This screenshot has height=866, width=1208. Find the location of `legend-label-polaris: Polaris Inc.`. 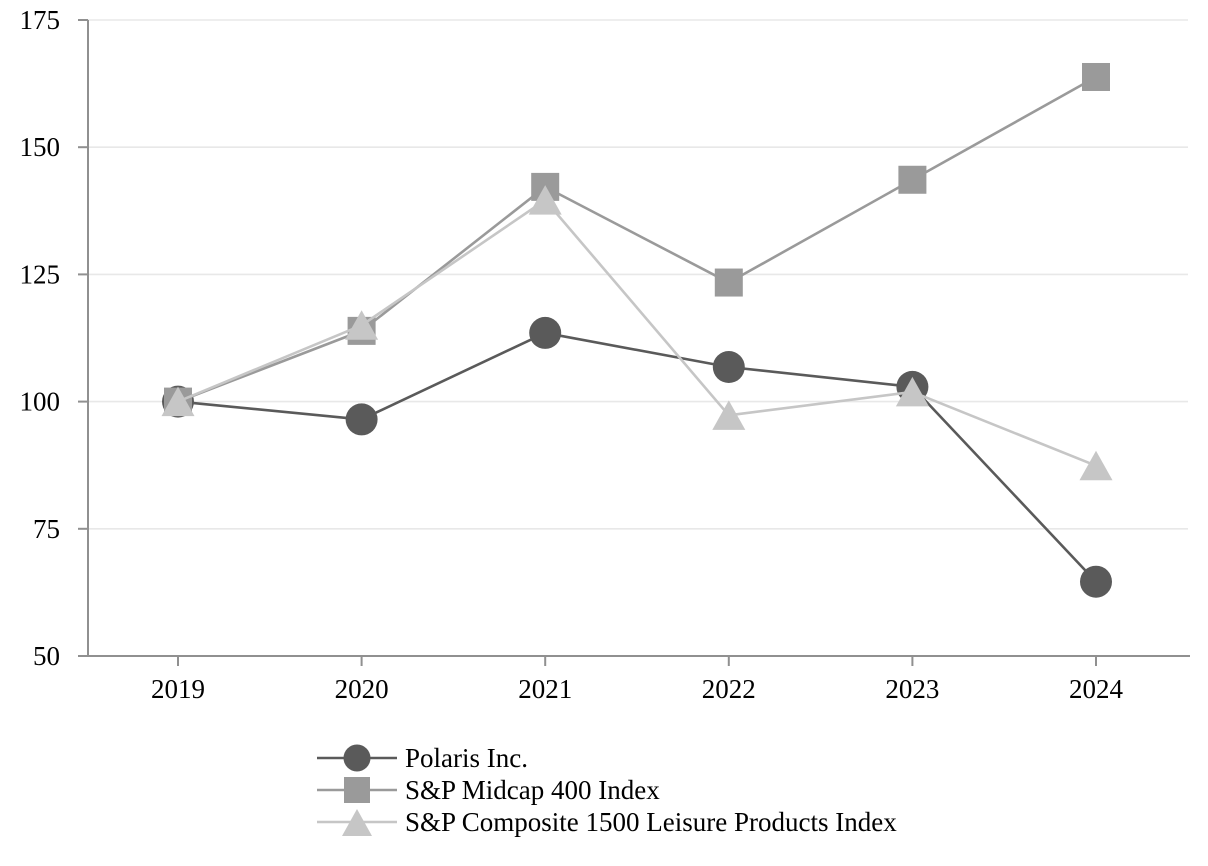

legend-label-polaris: Polaris Inc. is located at coordinates (466, 758).